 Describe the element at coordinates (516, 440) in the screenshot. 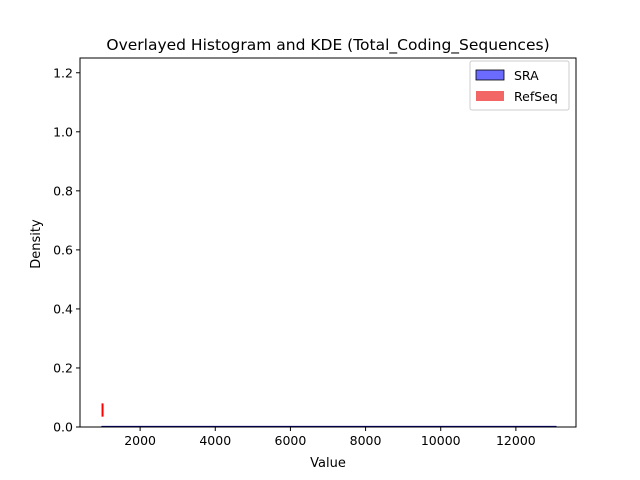

I see `x-tick-label: 12000` at that location.